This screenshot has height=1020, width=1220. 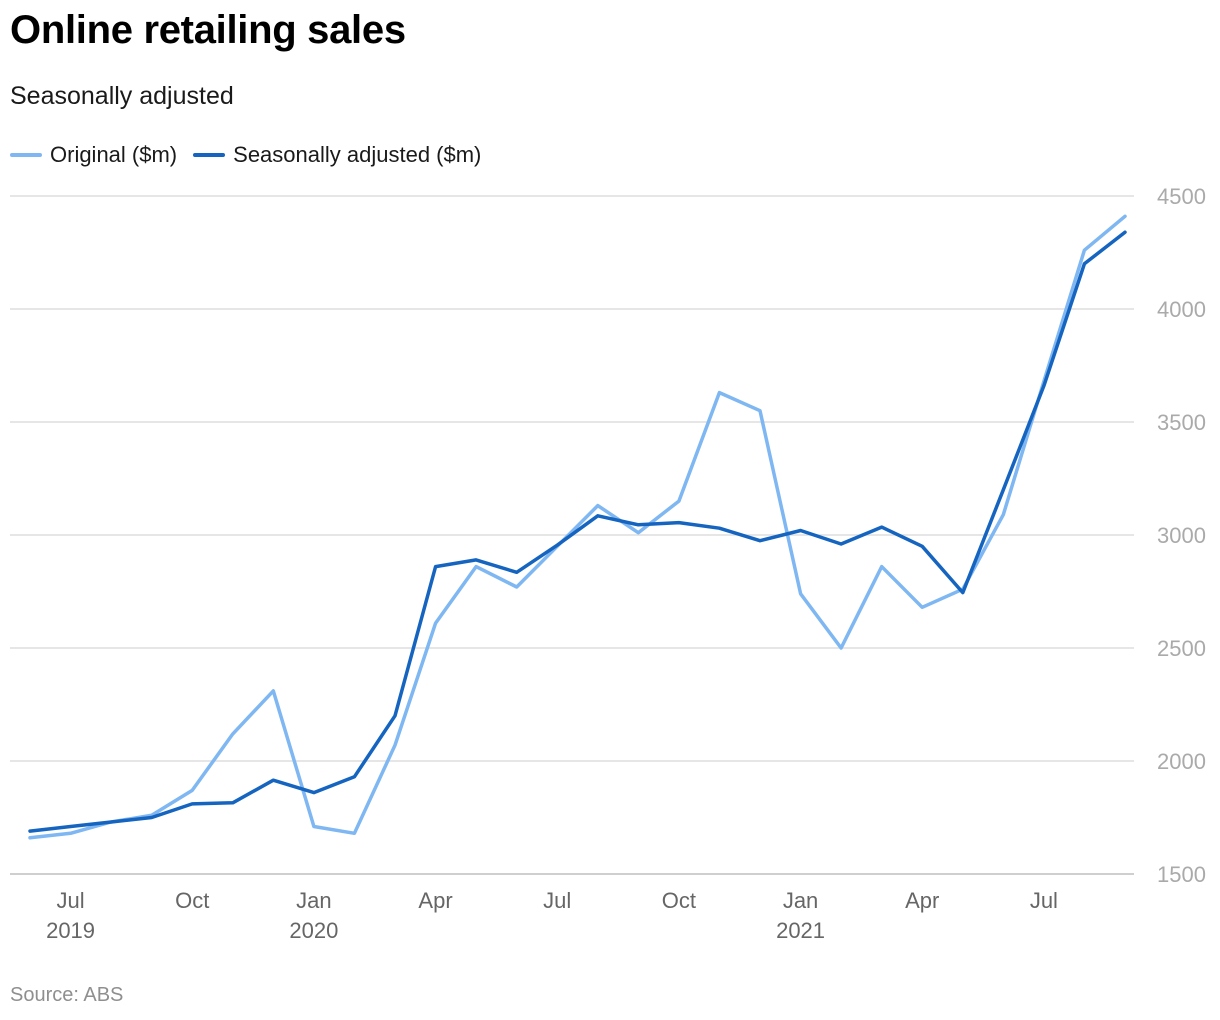 What do you see at coordinates (1181, 648) in the screenshot?
I see `y-tick-label: 2500` at bounding box center [1181, 648].